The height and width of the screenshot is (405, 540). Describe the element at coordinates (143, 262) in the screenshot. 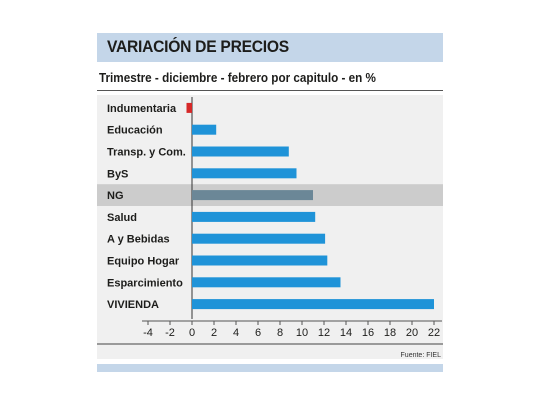

I see `category-label: Equipo Hogar` at that location.